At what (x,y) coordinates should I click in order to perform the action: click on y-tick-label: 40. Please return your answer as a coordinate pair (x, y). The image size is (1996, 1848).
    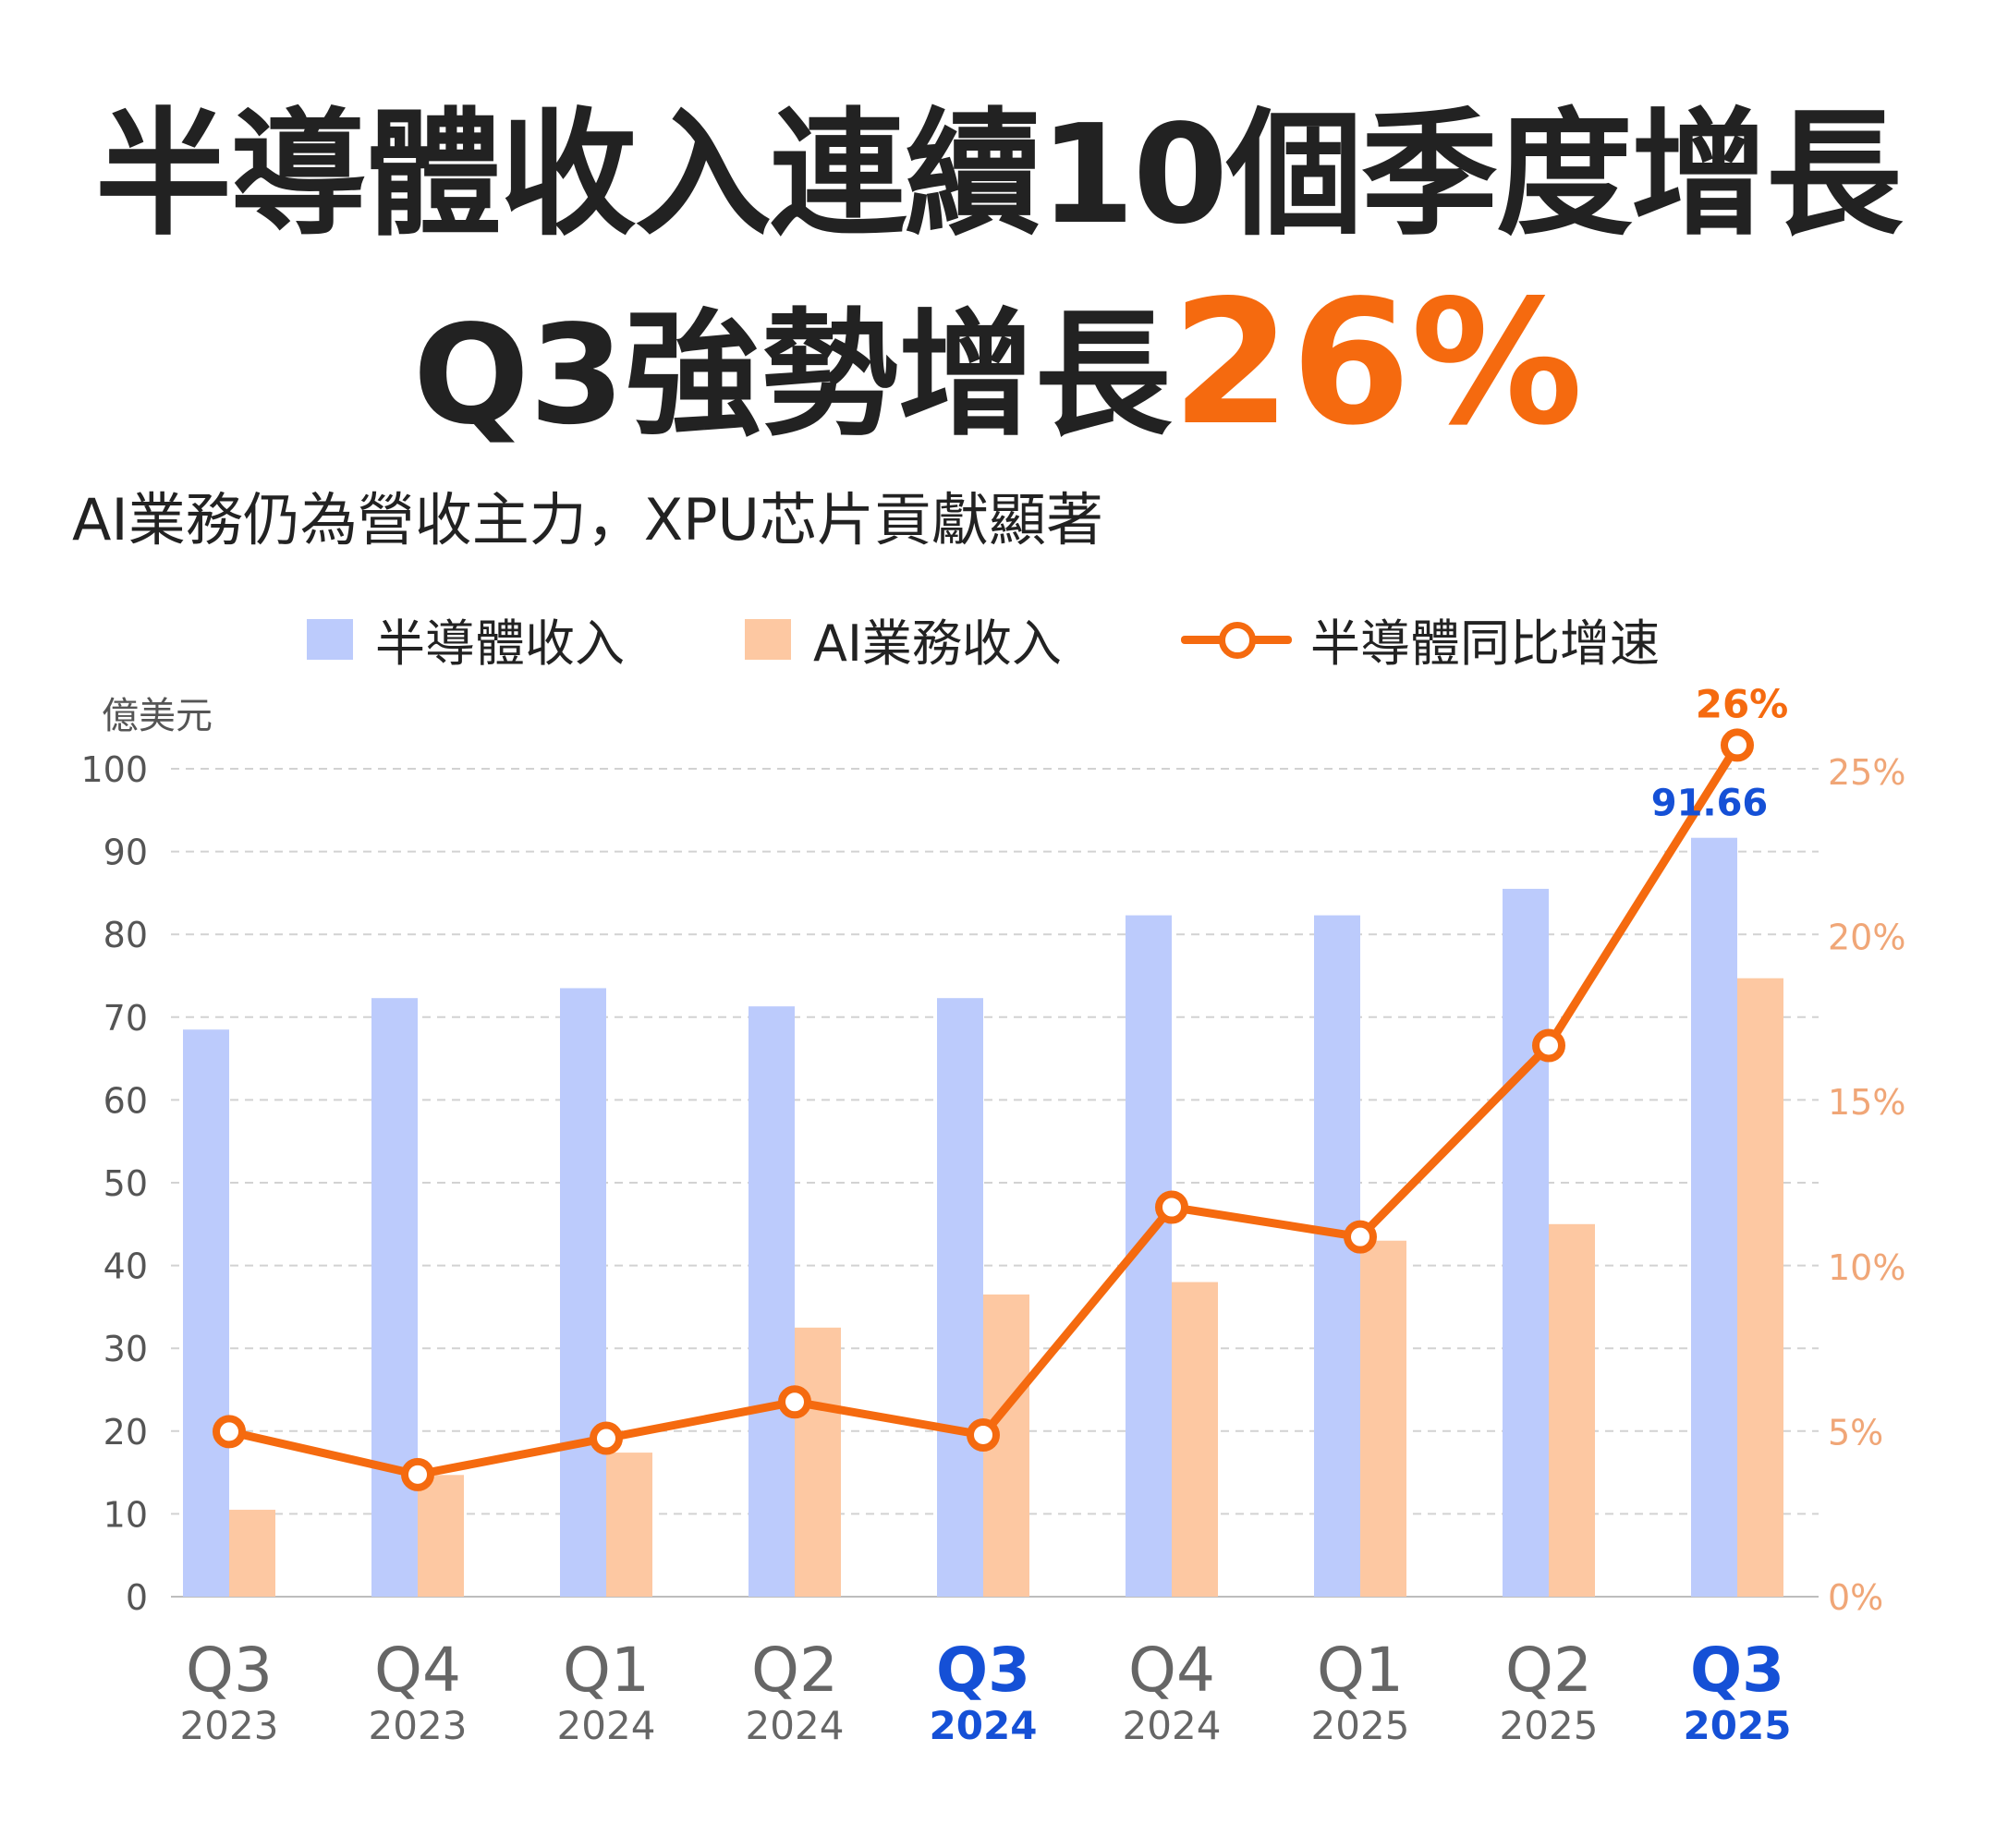
    Looking at the image, I should click on (125, 1266).